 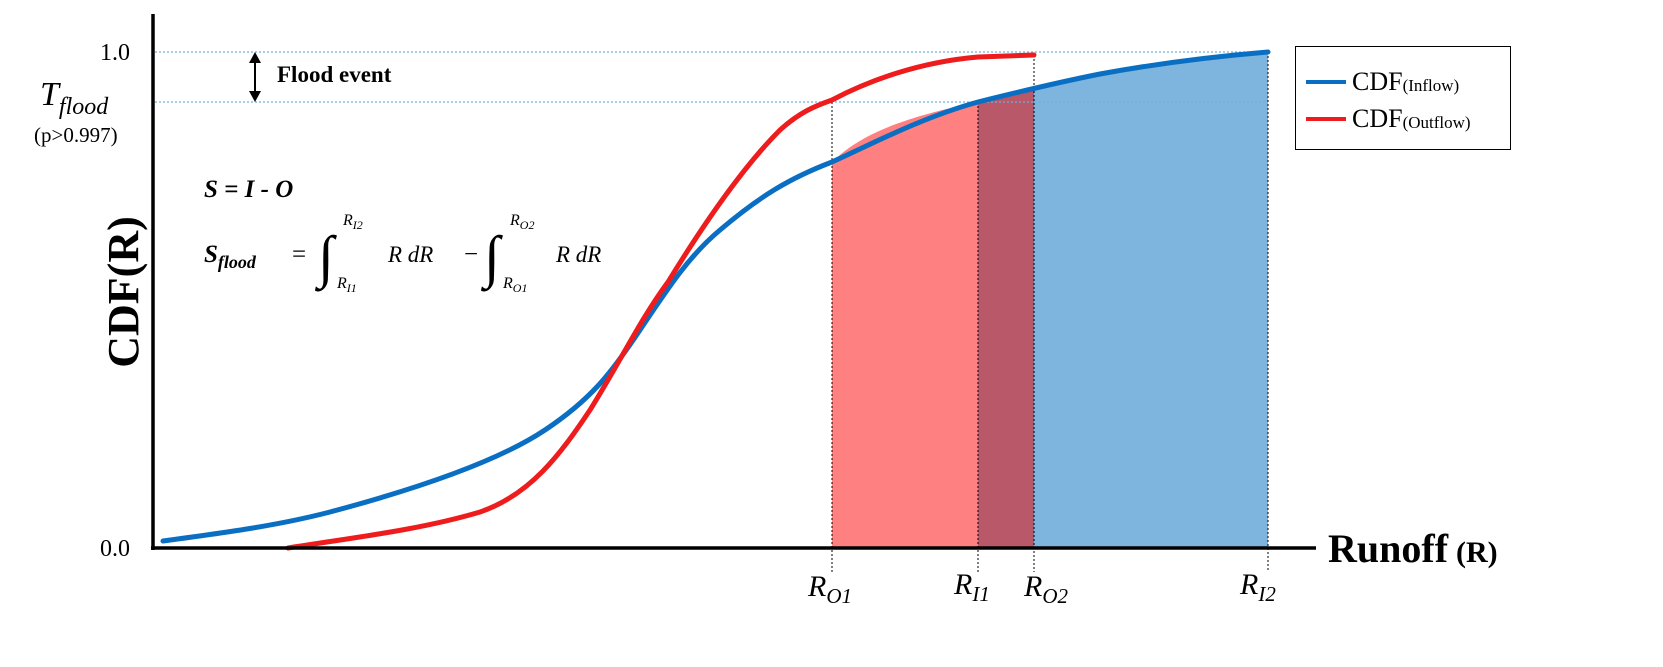 I want to click on legend-label-inflow: CDF, so click(x=1377, y=81).